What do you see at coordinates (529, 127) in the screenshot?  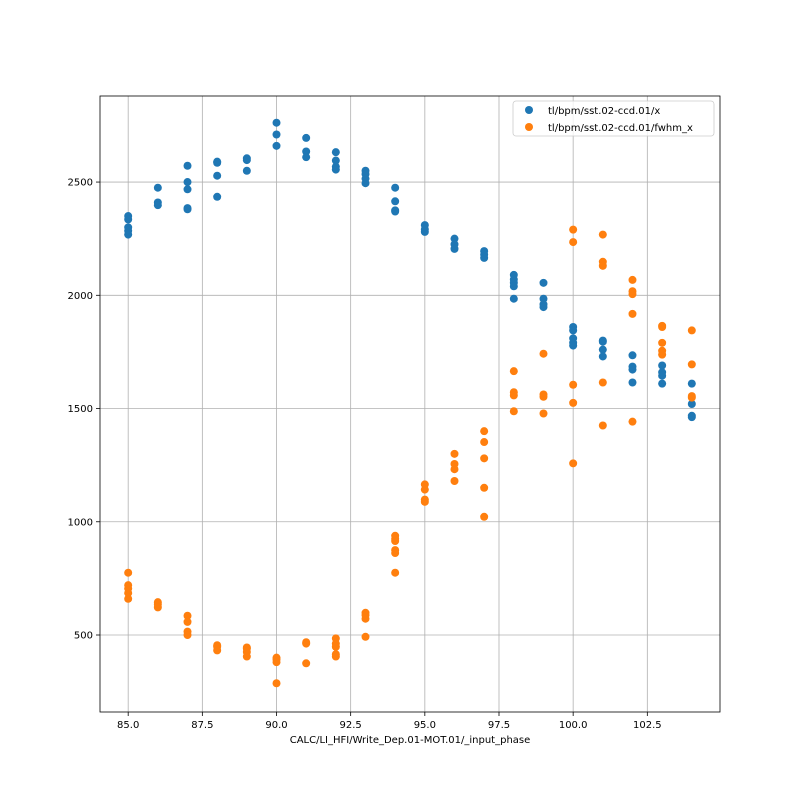 I see `legend-marker-fwhm-x` at bounding box center [529, 127].